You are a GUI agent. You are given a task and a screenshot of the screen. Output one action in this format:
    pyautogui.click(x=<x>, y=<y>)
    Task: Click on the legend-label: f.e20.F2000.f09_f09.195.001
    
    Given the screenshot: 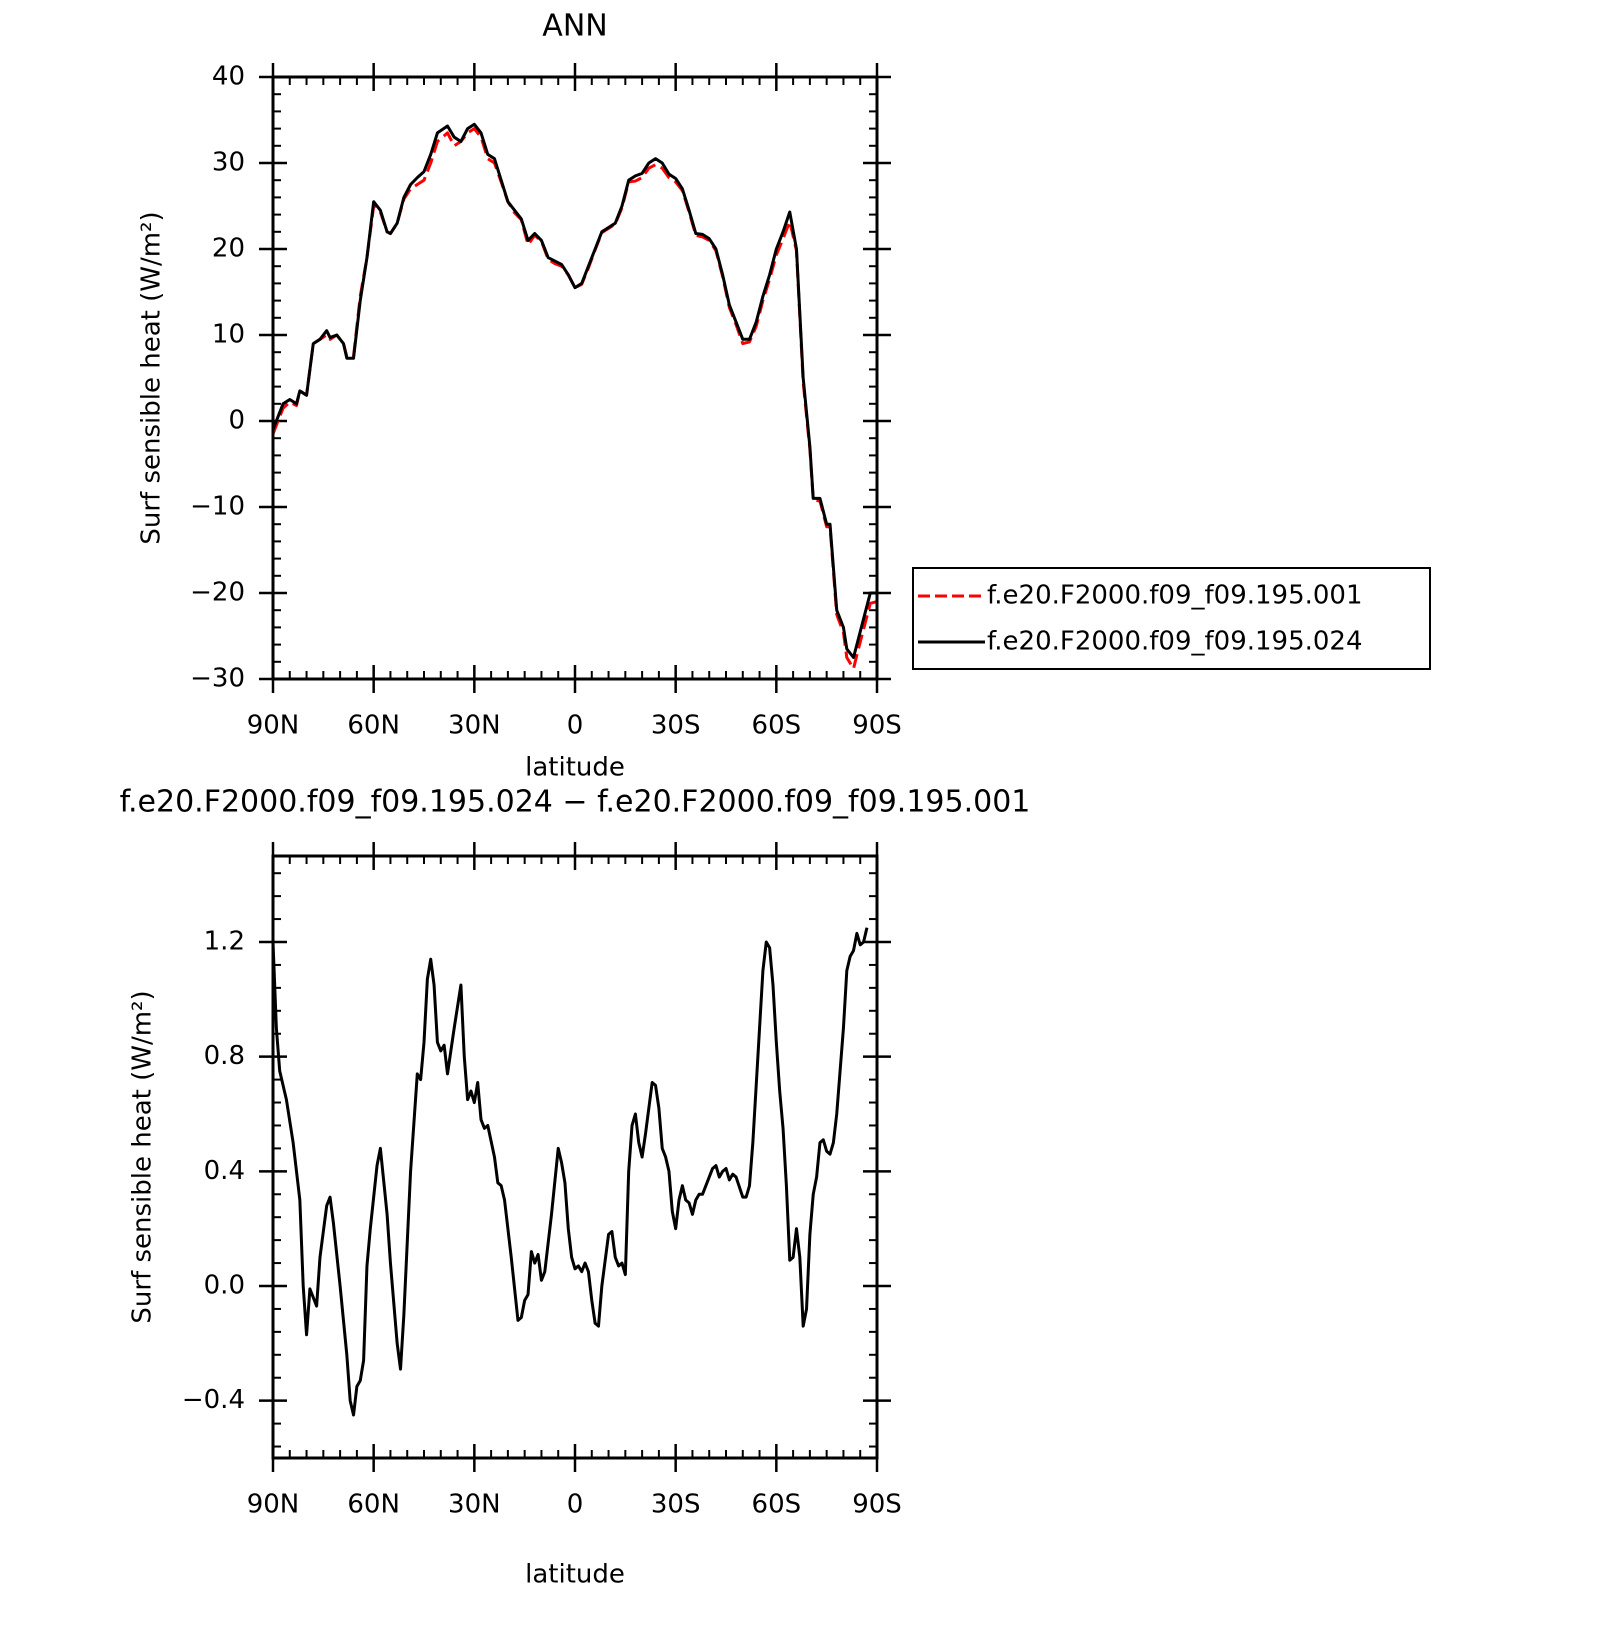 What is the action you would take?
    pyautogui.click(x=1175, y=596)
    